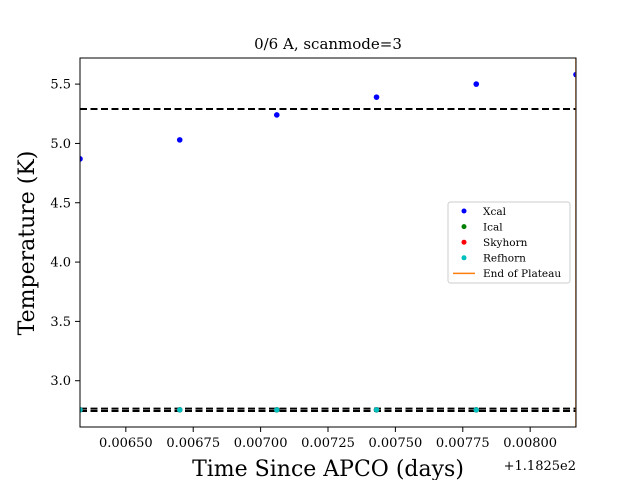 The width and height of the screenshot is (640, 480). What do you see at coordinates (522, 274) in the screenshot?
I see `legend-label-end-of-plateau: End of Plateau` at bounding box center [522, 274].